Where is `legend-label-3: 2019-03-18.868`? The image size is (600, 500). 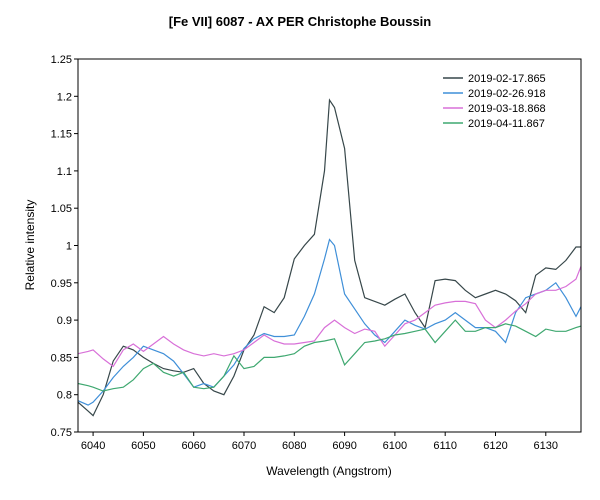 legend-label-3: 2019-03-18.868 is located at coordinates (507, 109).